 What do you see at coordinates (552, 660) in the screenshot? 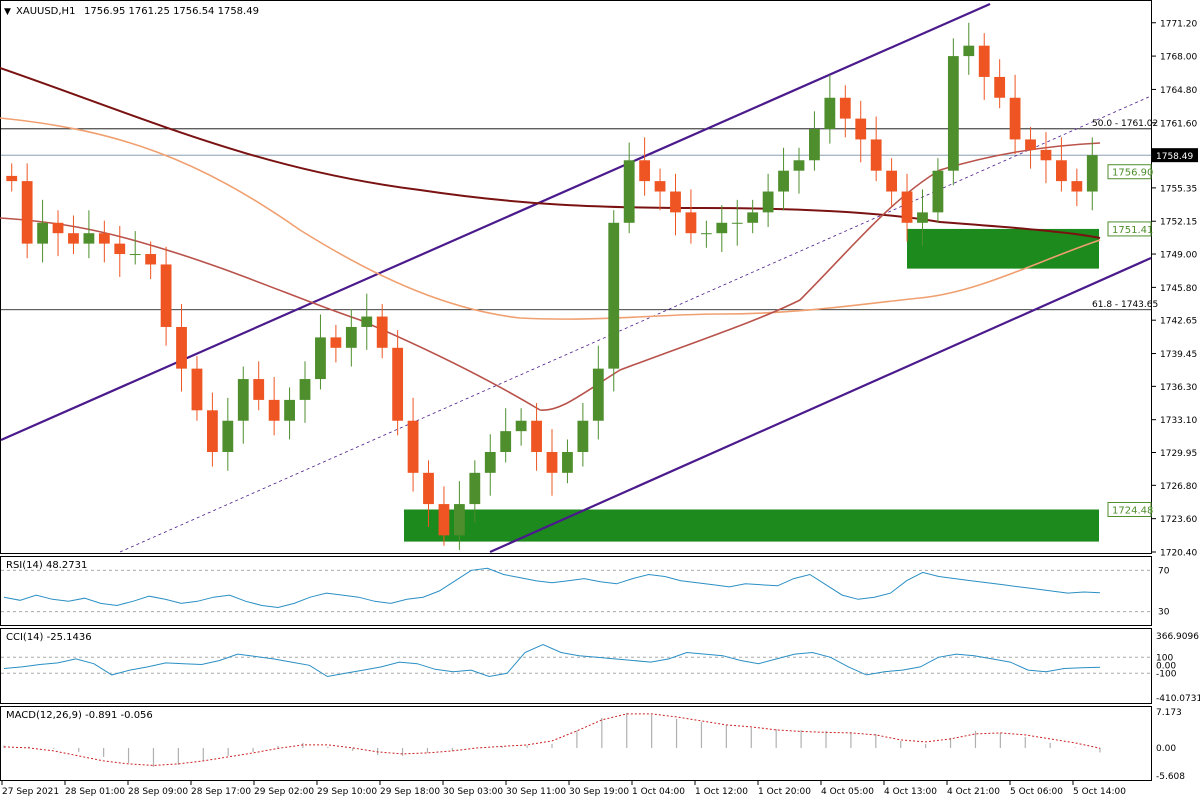
I see `cci-line` at bounding box center [552, 660].